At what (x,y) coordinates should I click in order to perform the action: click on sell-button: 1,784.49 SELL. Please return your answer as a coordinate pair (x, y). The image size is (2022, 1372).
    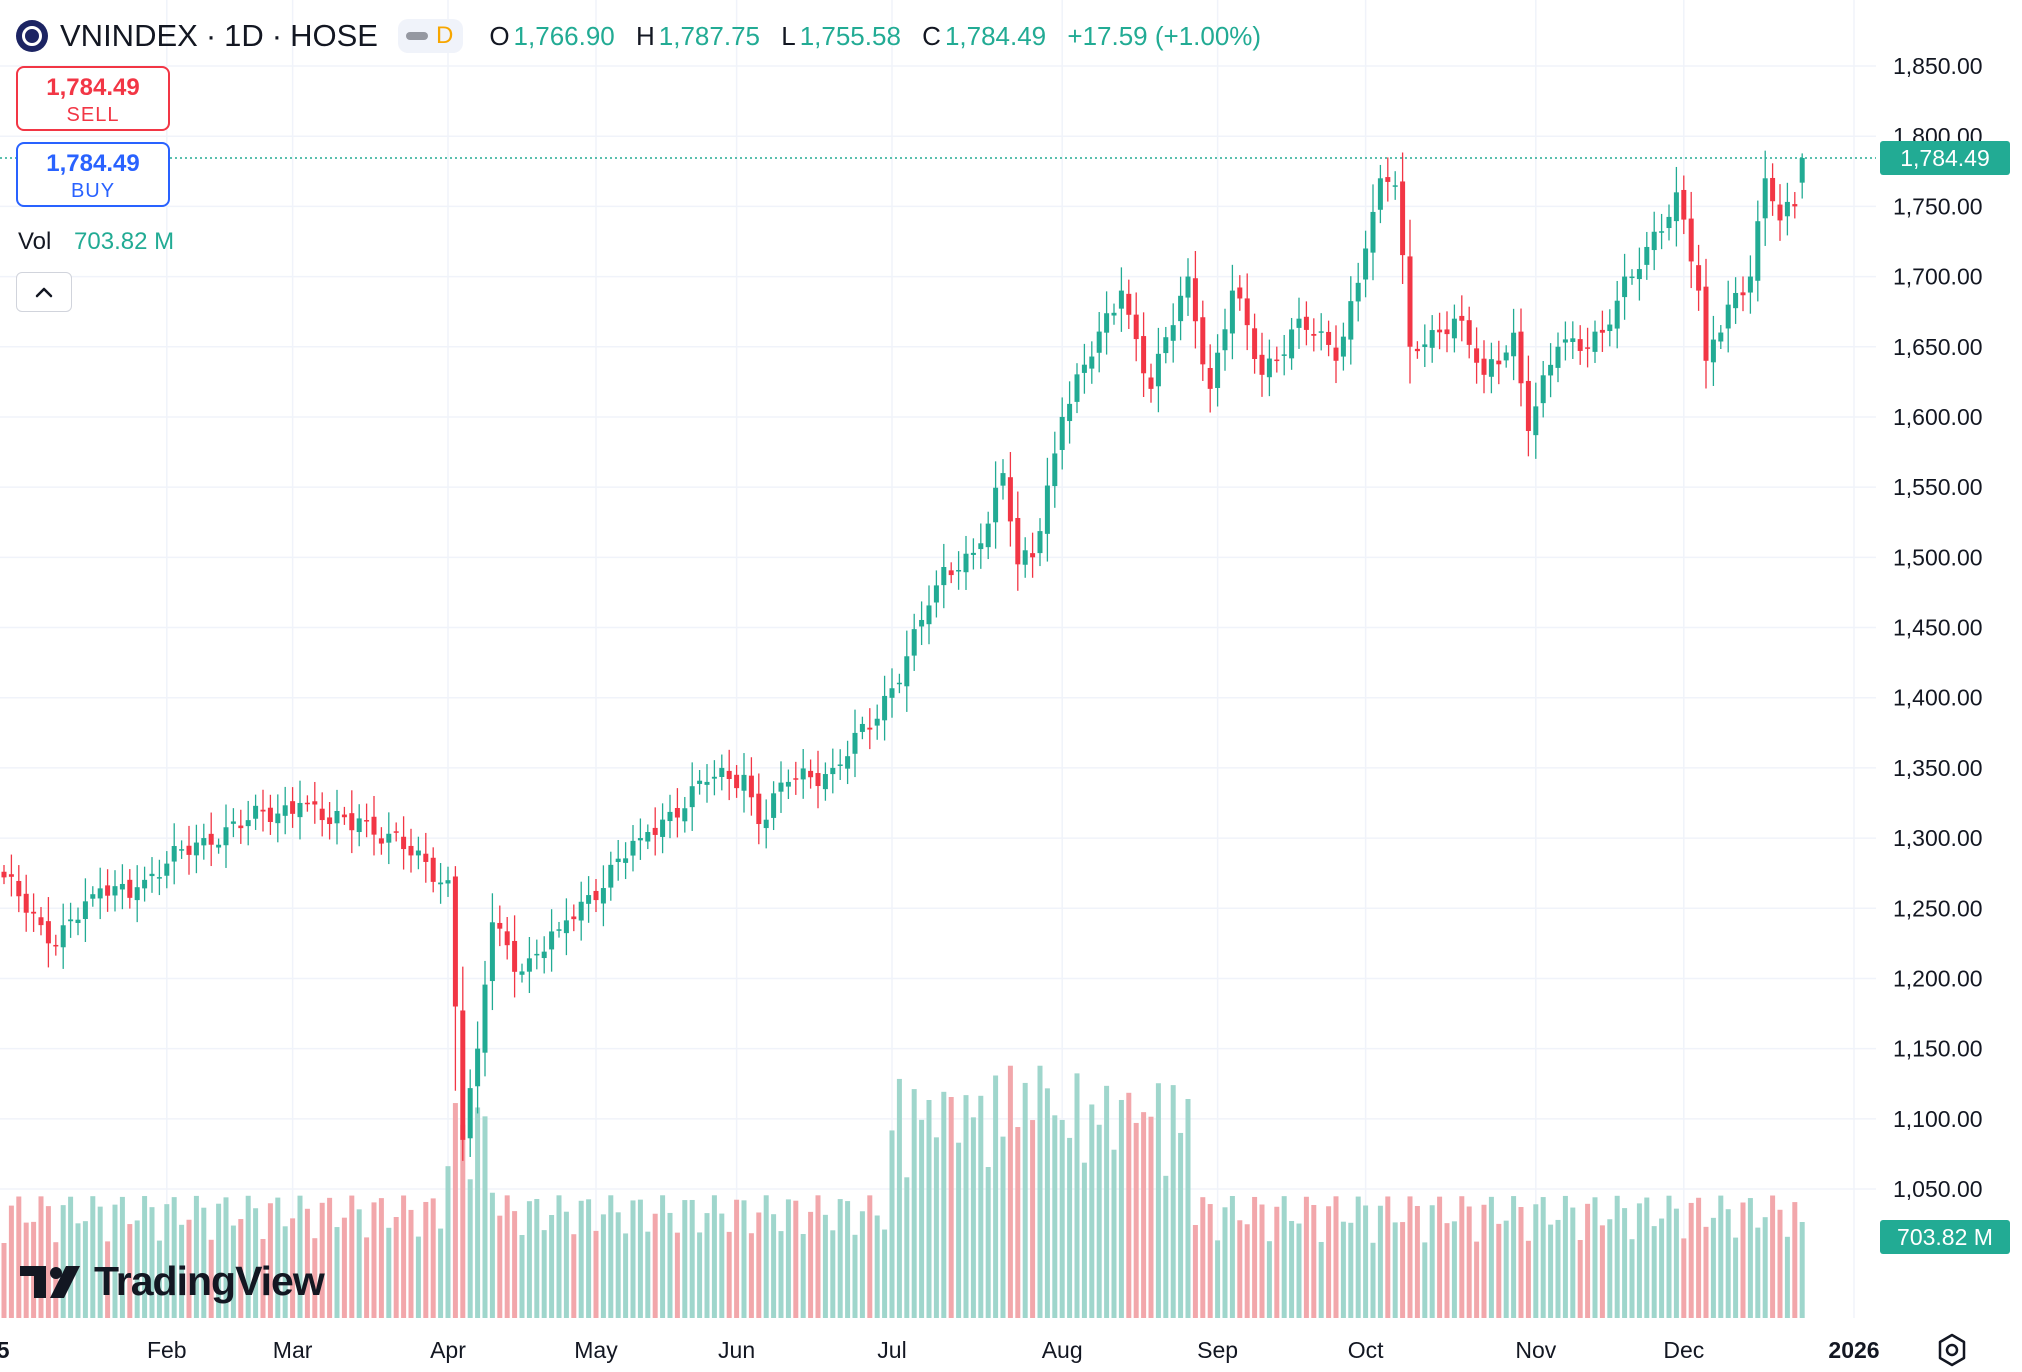
    Looking at the image, I should click on (93, 98).